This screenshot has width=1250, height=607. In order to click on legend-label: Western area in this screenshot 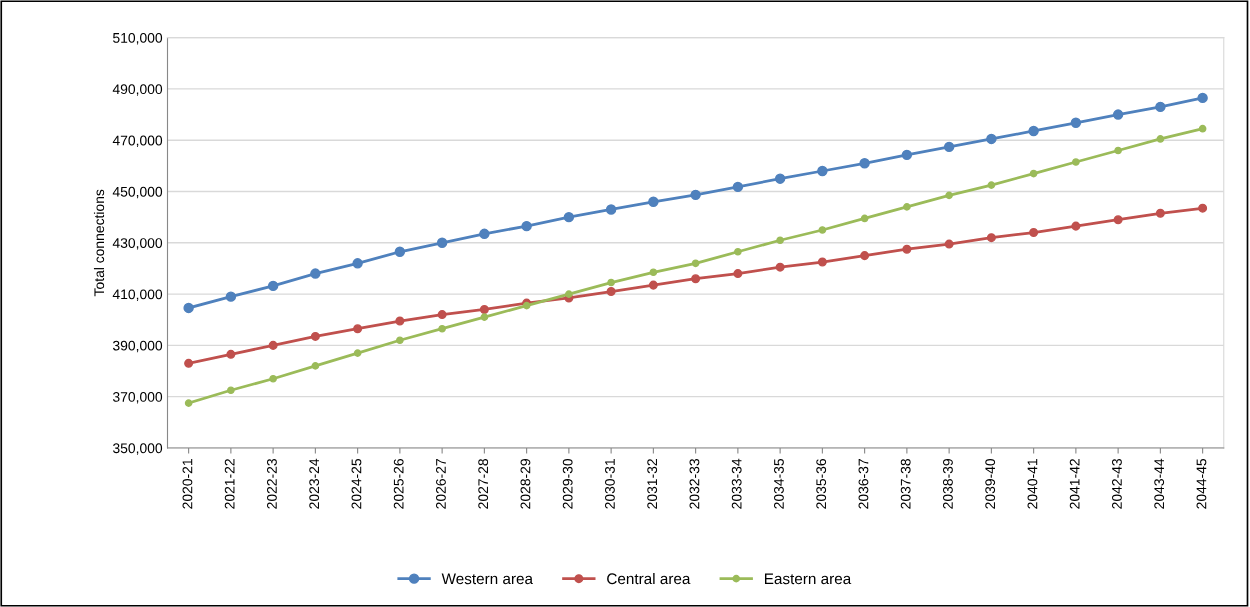, I will do `click(487, 579)`.